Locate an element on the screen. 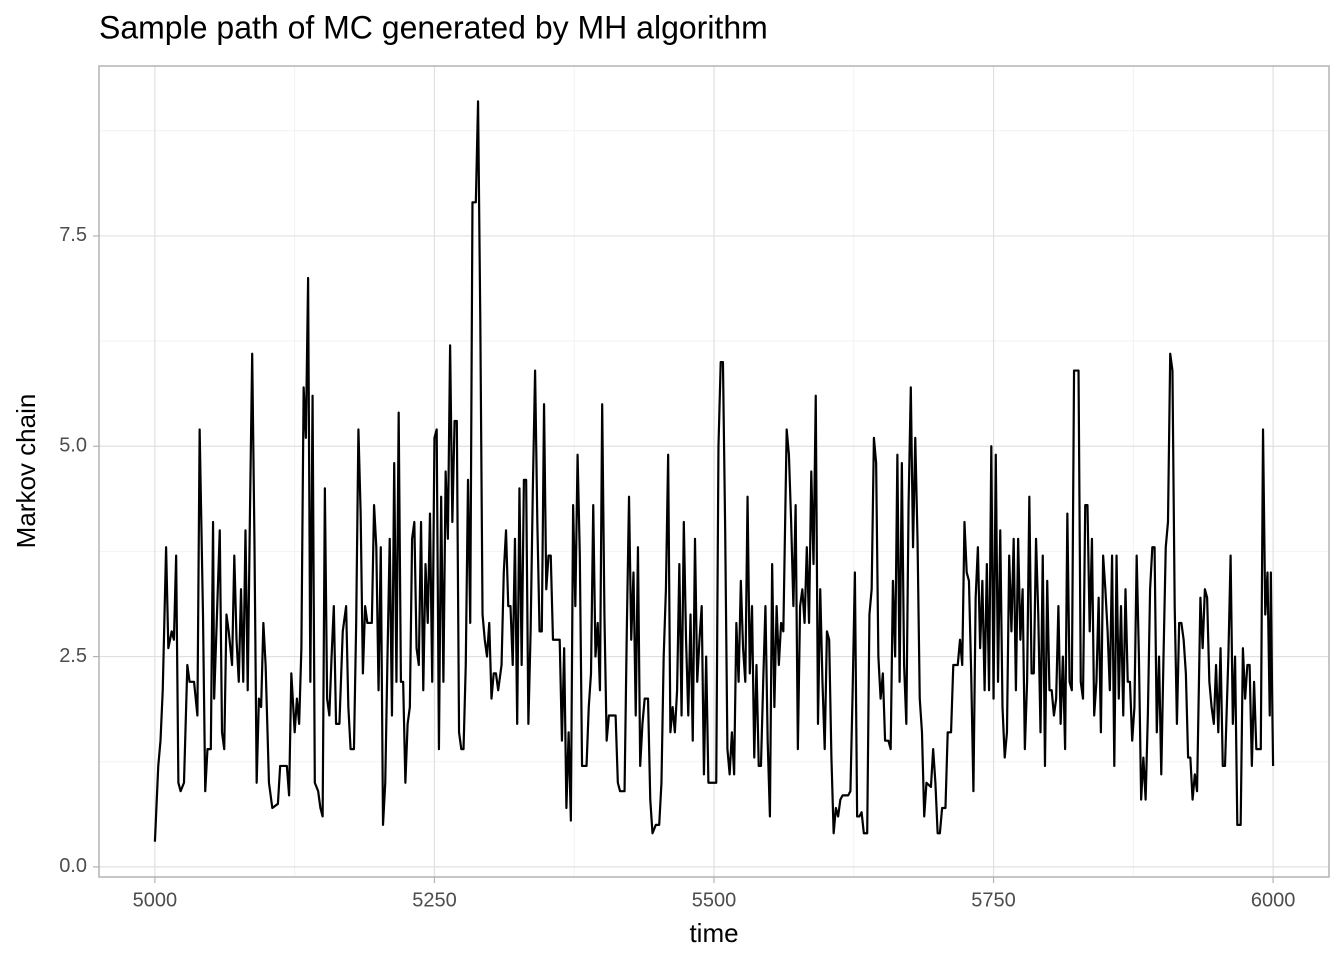 Image resolution: width=1344 pixels, height=960 pixels. y-tick-label: 0.0 is located at coordinates (73, 866).